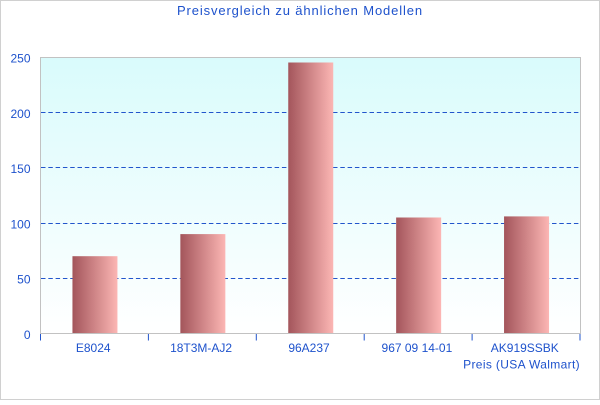 The width and height of the screenshot is (600, 405). I want to click on svg-text: 0, so click(27, 335).